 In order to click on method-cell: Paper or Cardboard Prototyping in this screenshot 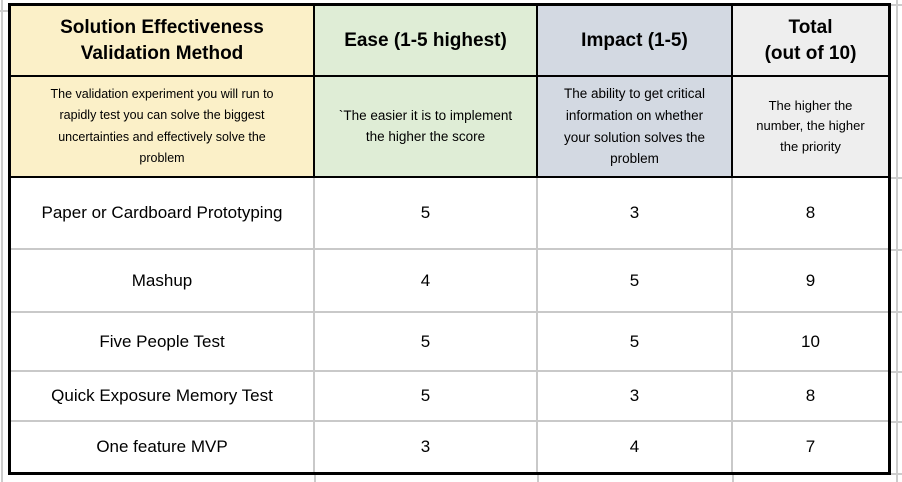, I will do `click(163, 214)`.